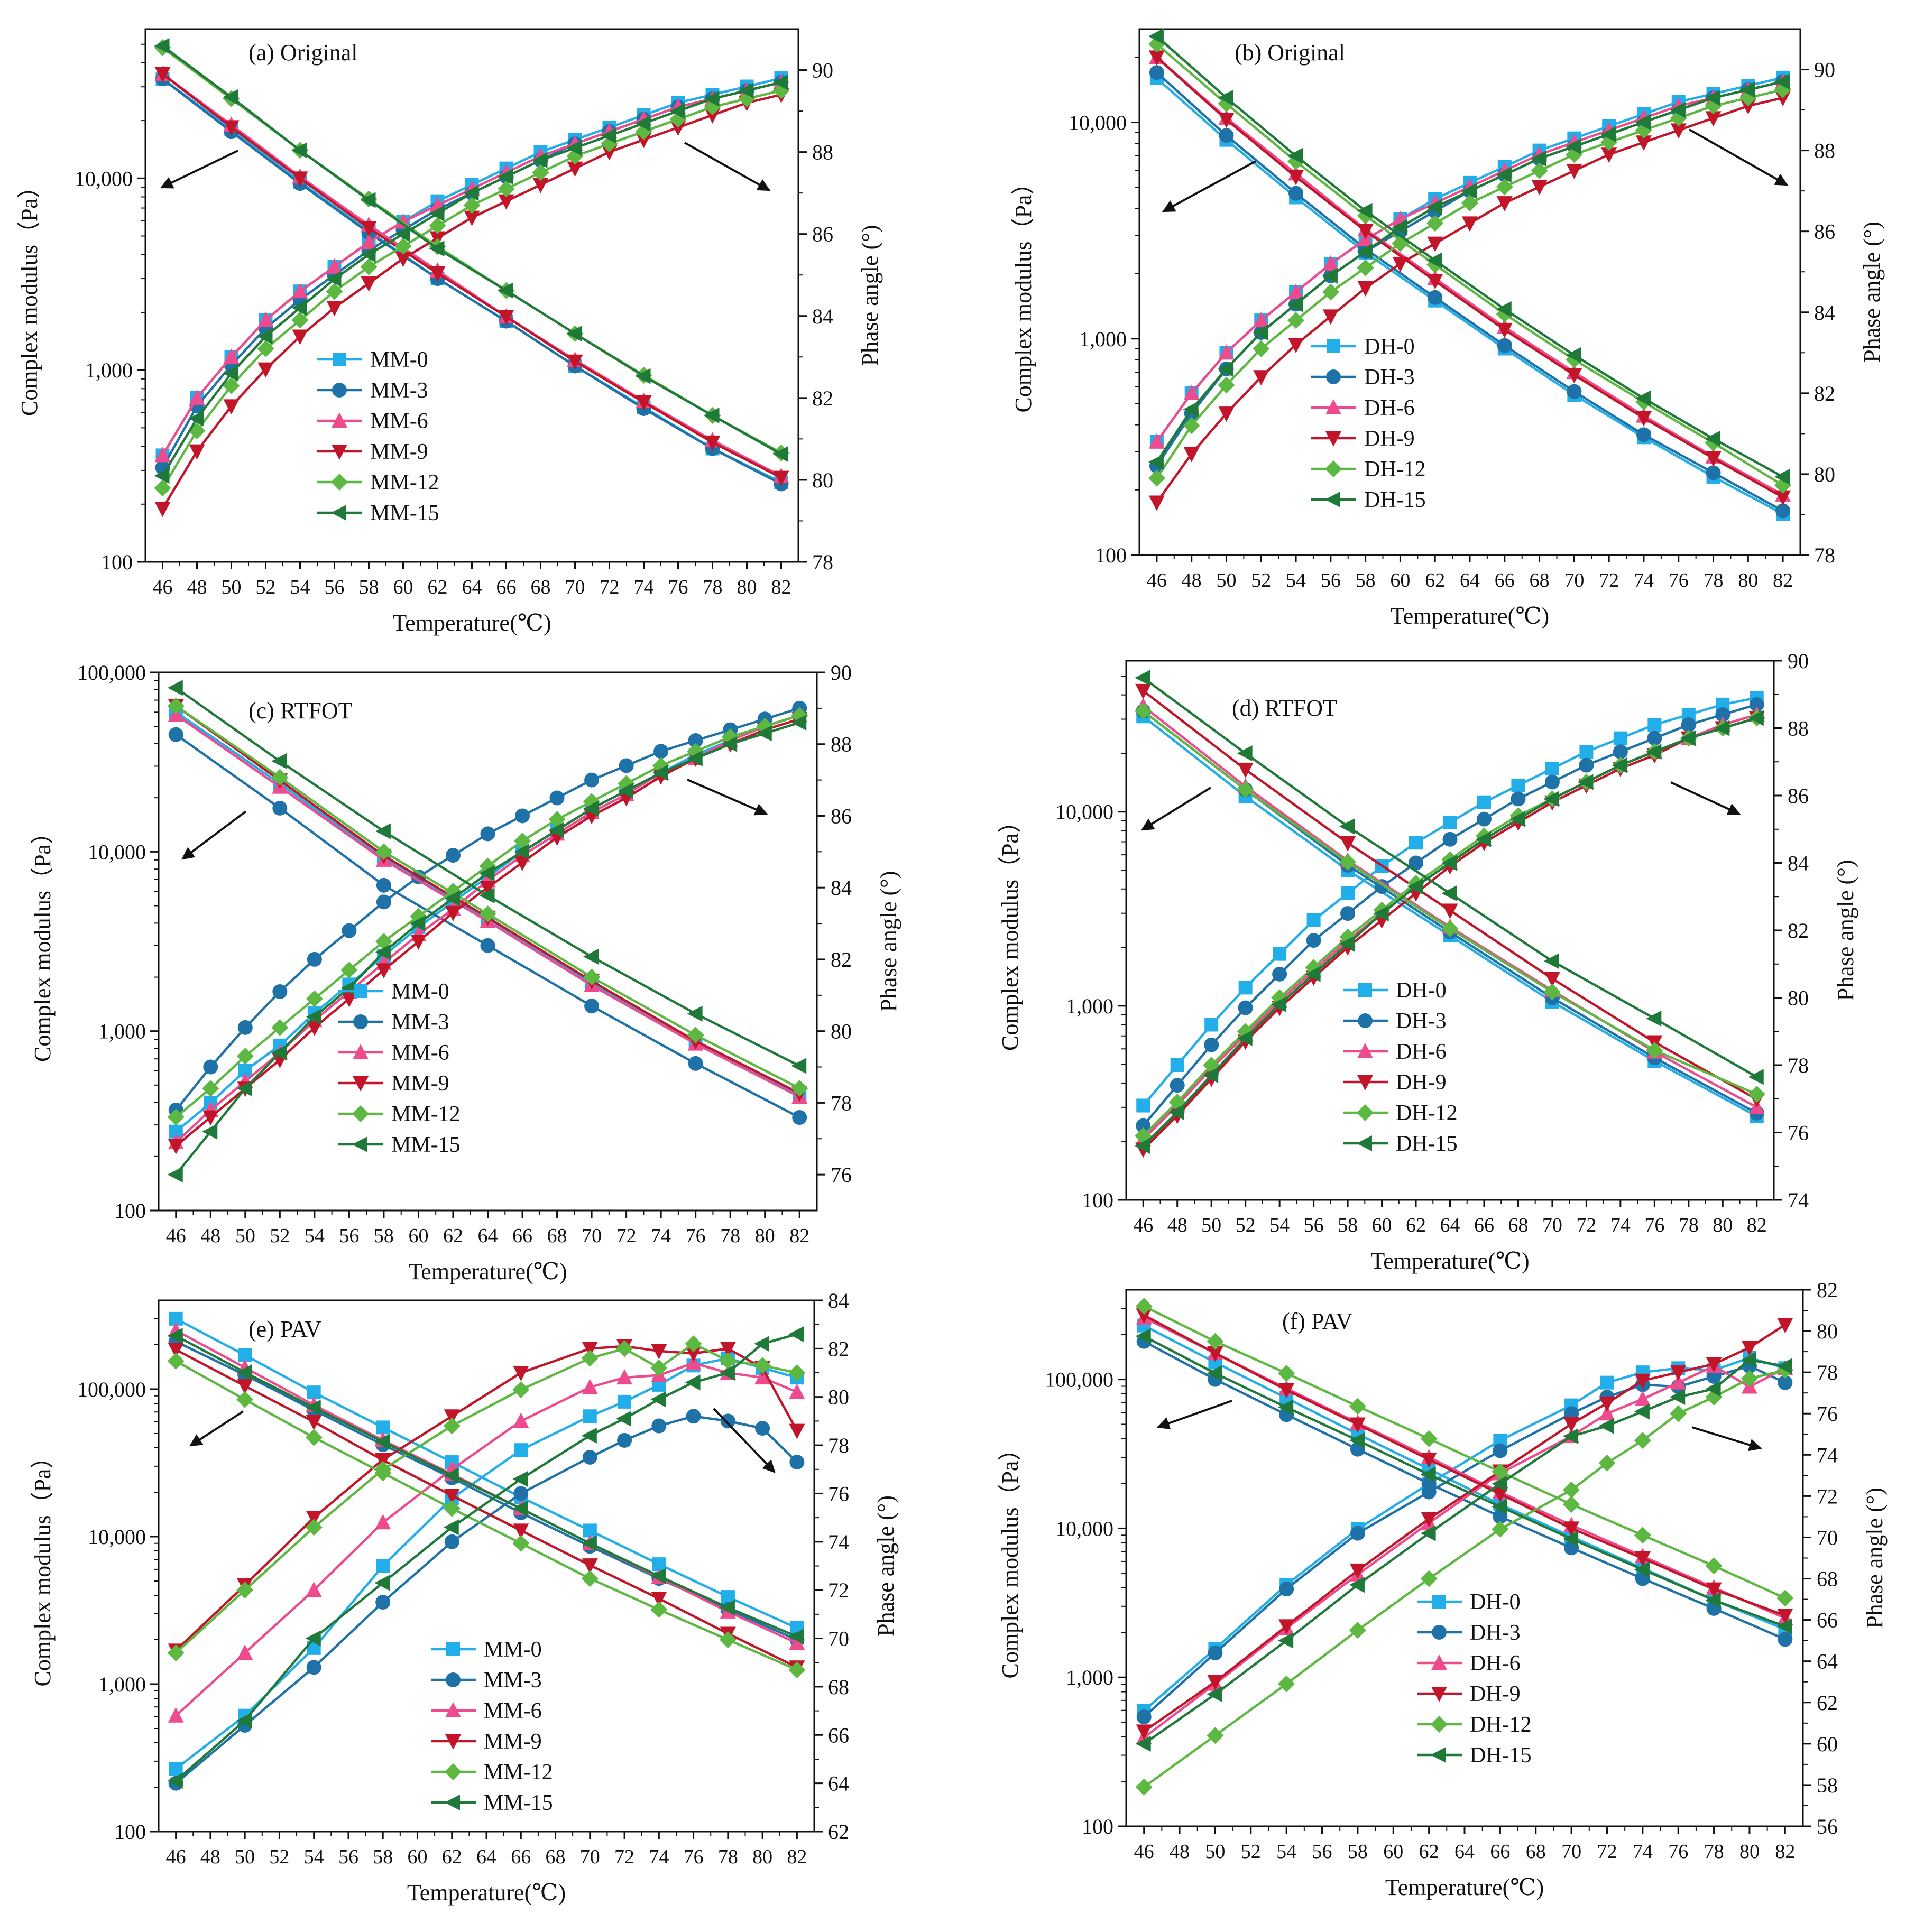 The width and height of the screenshot is (1924, 1932). I want to click on x-tick-label: 54, so click(300, 587).